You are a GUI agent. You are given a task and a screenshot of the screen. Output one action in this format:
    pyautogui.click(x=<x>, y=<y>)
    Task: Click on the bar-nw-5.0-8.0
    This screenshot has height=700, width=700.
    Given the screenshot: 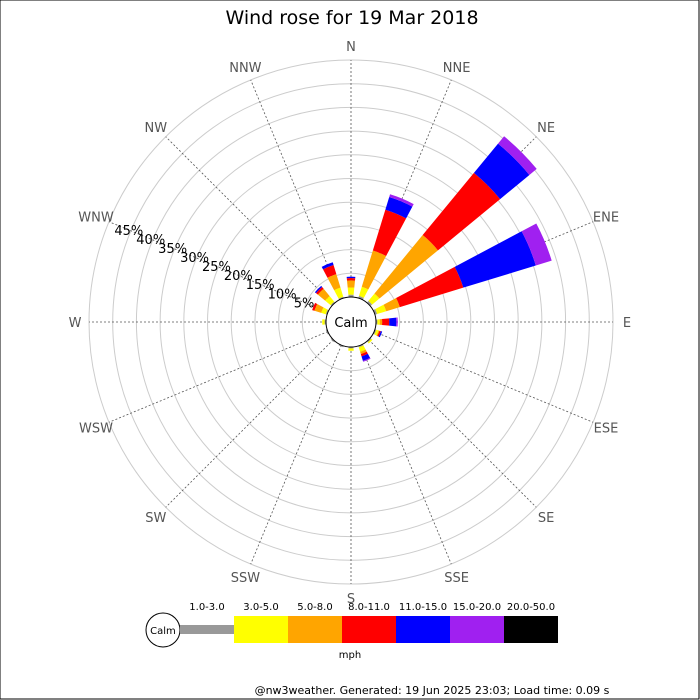 What is the action you would take?
    pyautogui.click(x=323, y=294)
    